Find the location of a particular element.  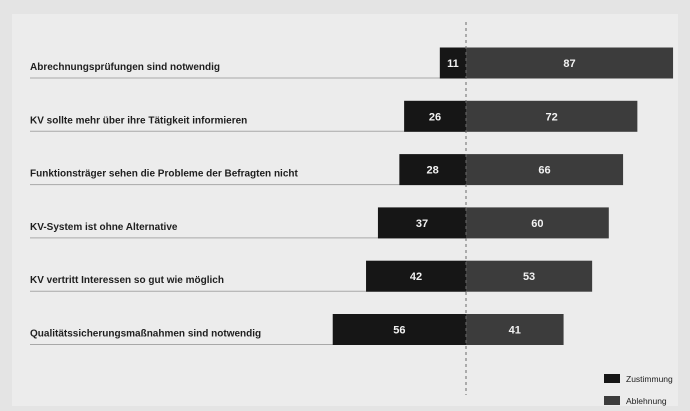

data-label-ablehnung: 53 is located at coordinates (529, 277).